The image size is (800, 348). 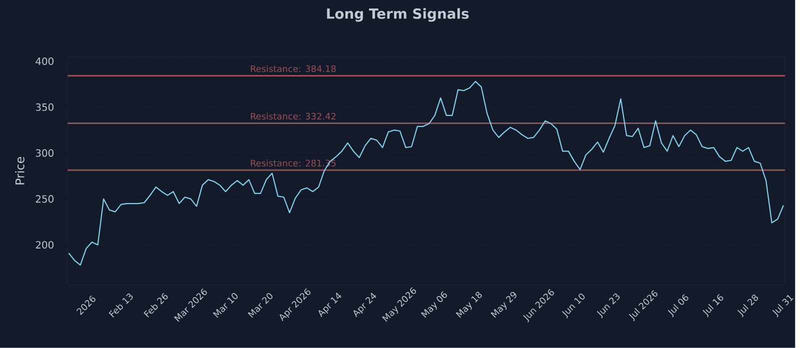 I want to click on x-tick-label: Jul 28, so click(x=748, y=306).